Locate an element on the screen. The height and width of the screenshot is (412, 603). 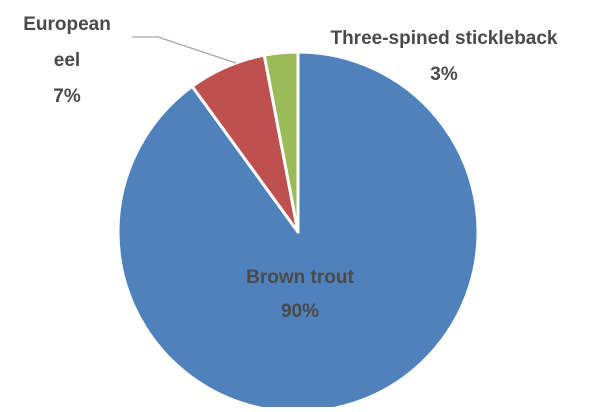
data-label-stickleback-percent: 3% is located at coordinates (444, 74).